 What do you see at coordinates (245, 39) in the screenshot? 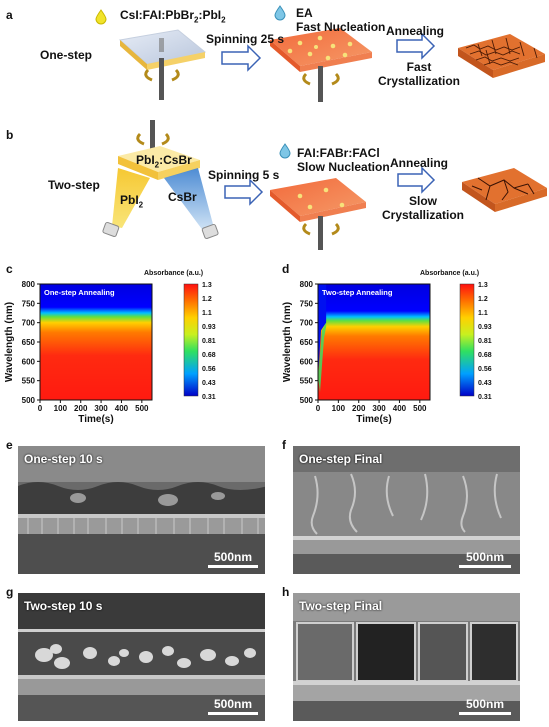
I see `one-step-spin-label: Spinning 25 s` at bounding box center [245, 39].